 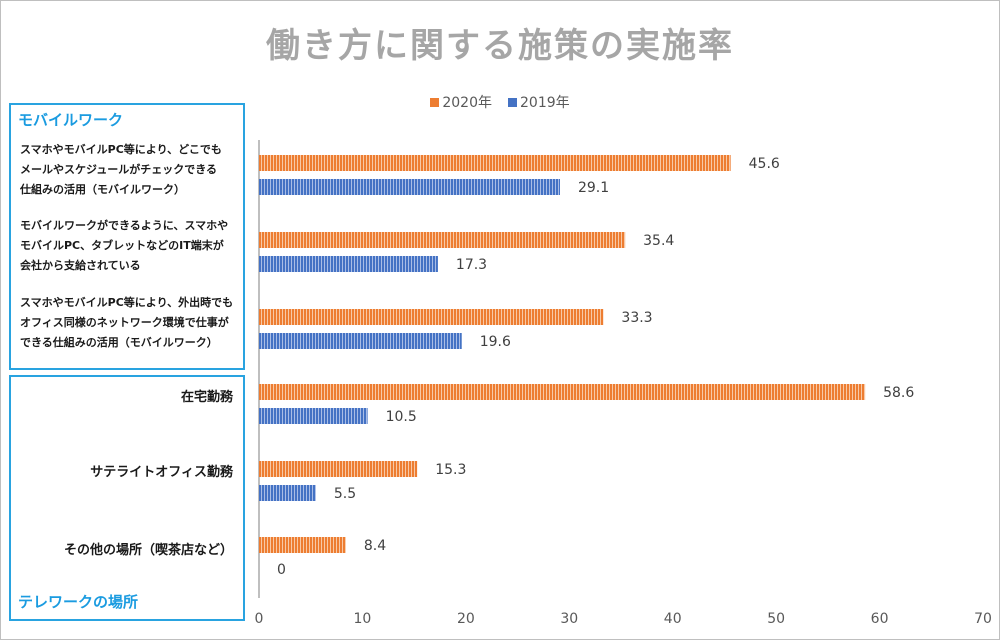 I want to click on data-label-2019-0: 29.1, so click(x=593, y=188).